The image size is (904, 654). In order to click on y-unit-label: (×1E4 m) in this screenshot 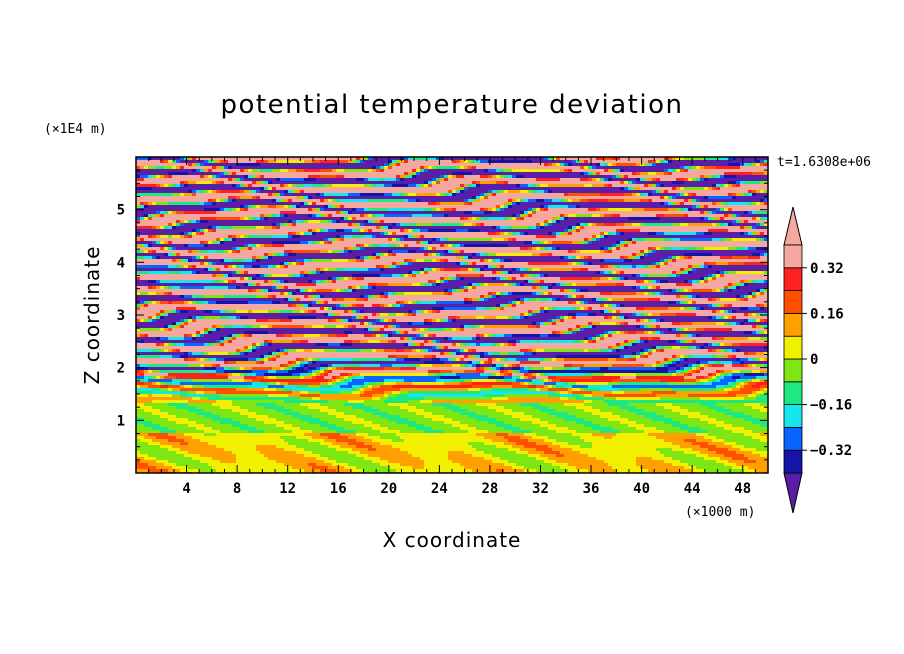, I will do `click(75, 129)`.